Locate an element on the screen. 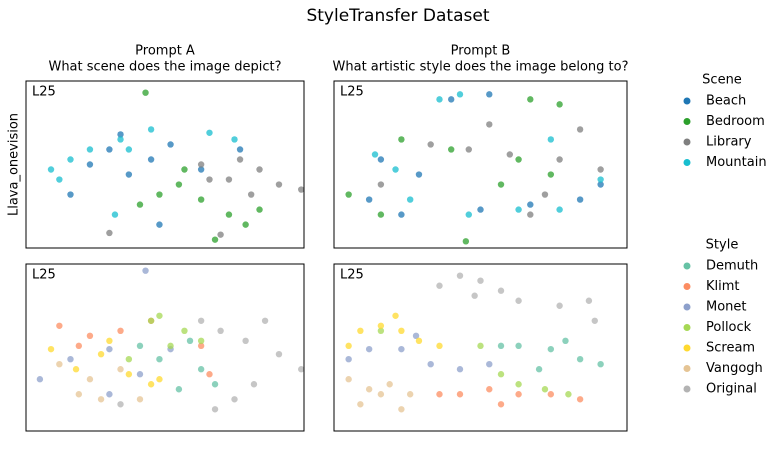 This screenshot has height=463, width=777. legend-label: Pollock is located at coordinates (729, 327).